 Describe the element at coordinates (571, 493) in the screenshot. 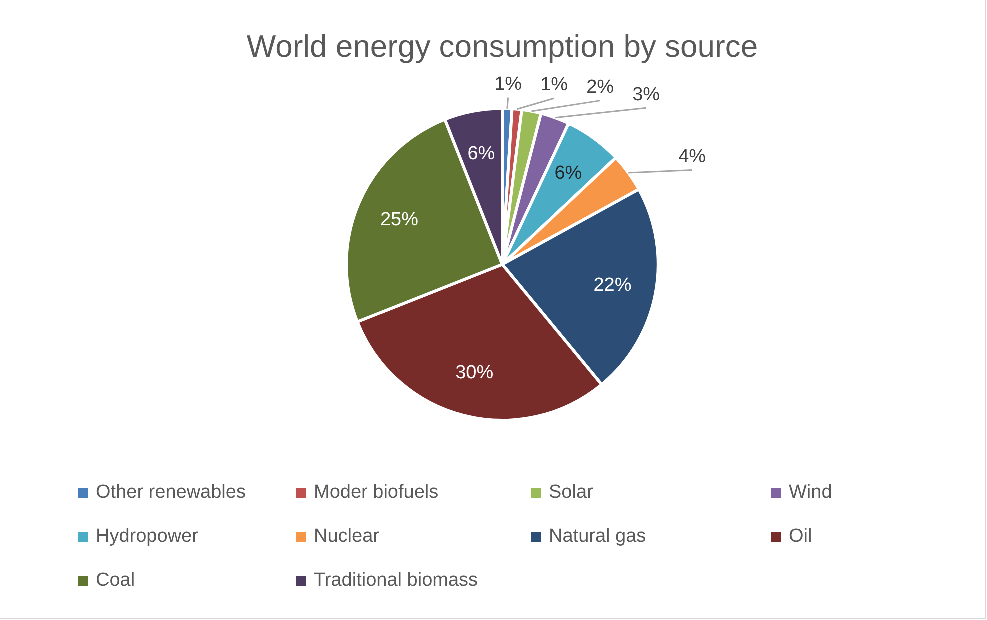

I see `legend-label: Solar` at that location.